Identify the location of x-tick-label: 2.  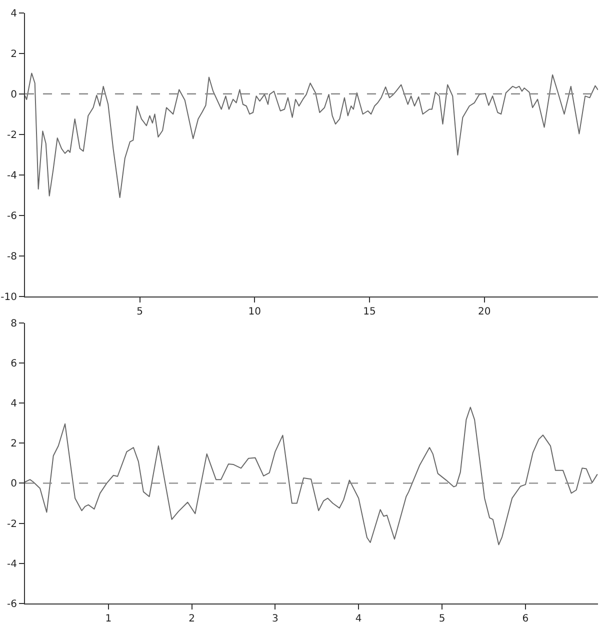
(191, 618).